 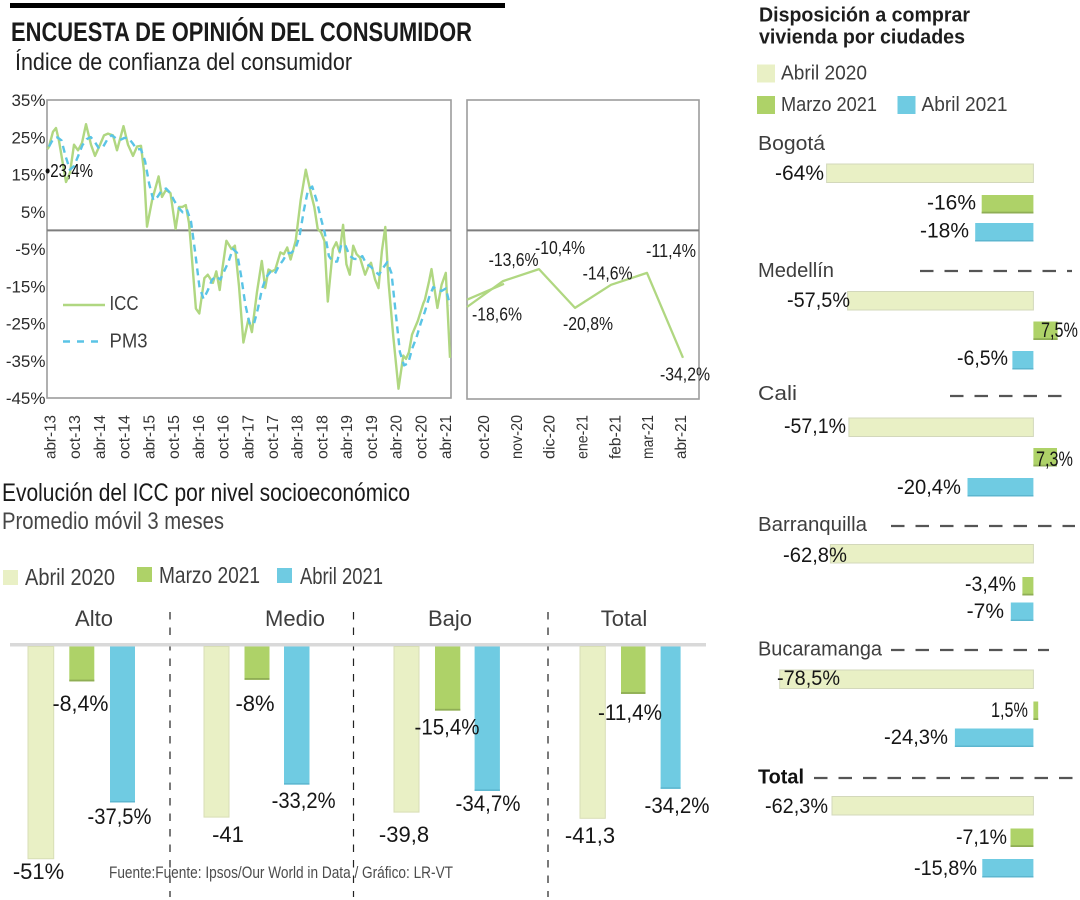 What do you see at coordinates (28, 137) in the screenshot?
I see `svg-text: 25%` at bounding box center [28, 137].